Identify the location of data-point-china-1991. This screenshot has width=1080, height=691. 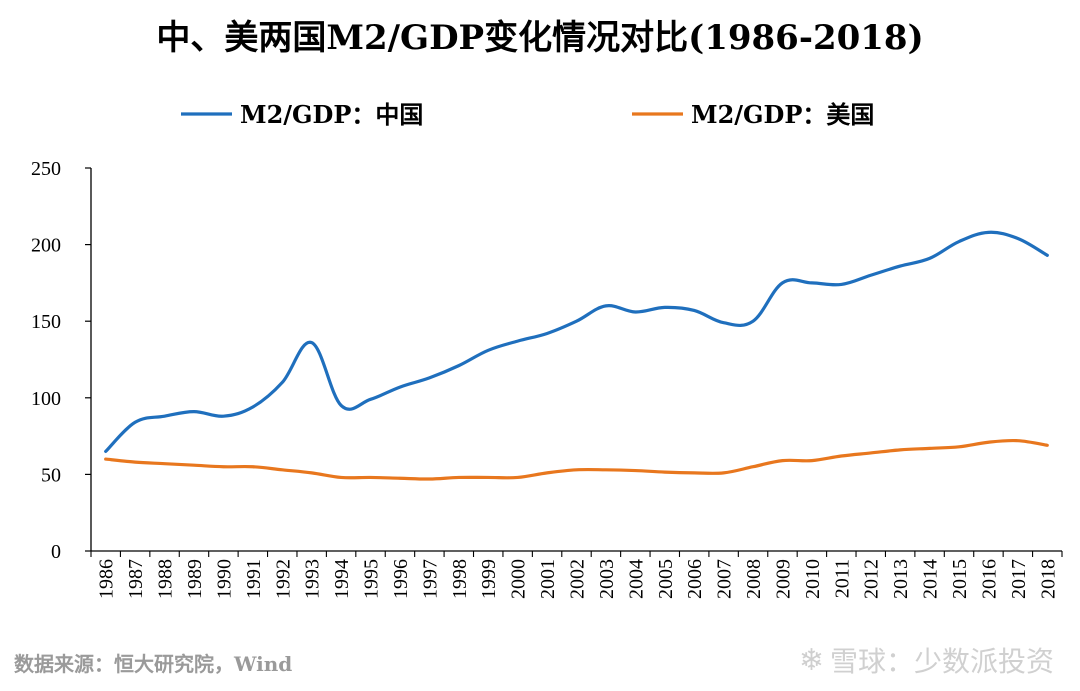
(253, 407).